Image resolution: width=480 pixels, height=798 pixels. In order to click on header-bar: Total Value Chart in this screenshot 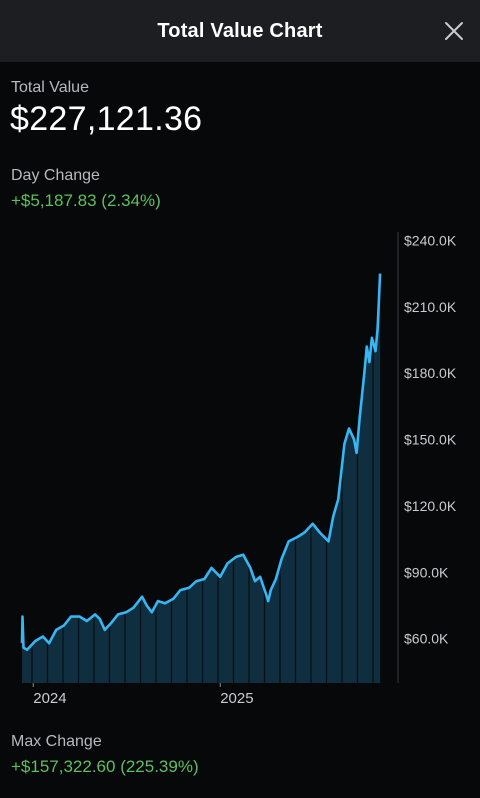, I will do `click(240, 31)`.